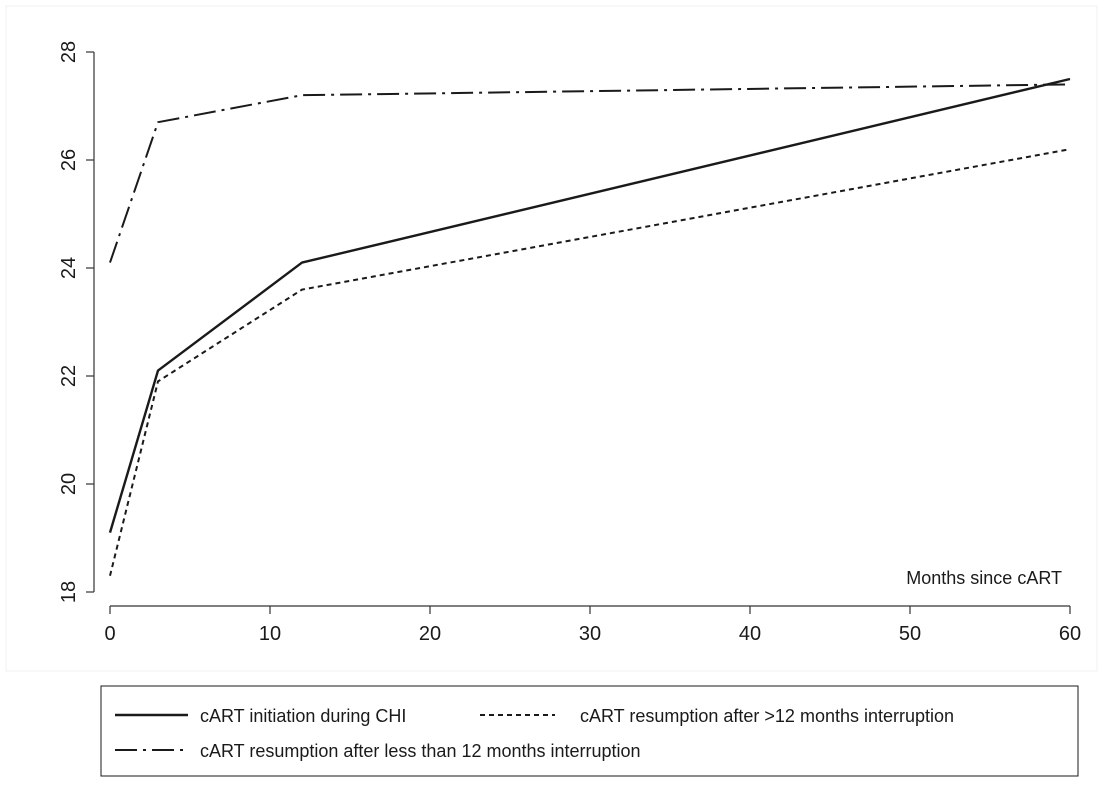 This screenshot has width=1103, height=810. What do you see at coordinates (69, 484) in the screenshot?
I see `y-tick-label-20: 20` at bounding box center [69, 484].